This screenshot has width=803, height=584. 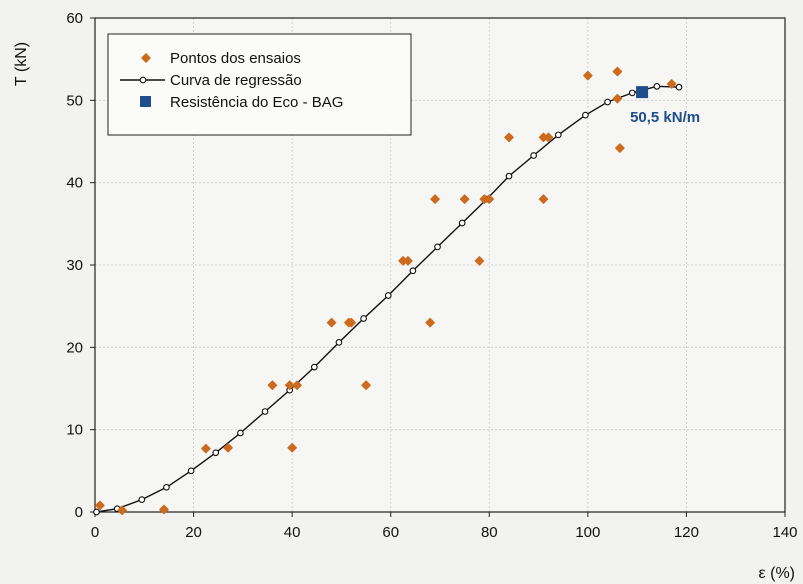 I want to click on x-tick-label: 80, so click(x=489, y=532).